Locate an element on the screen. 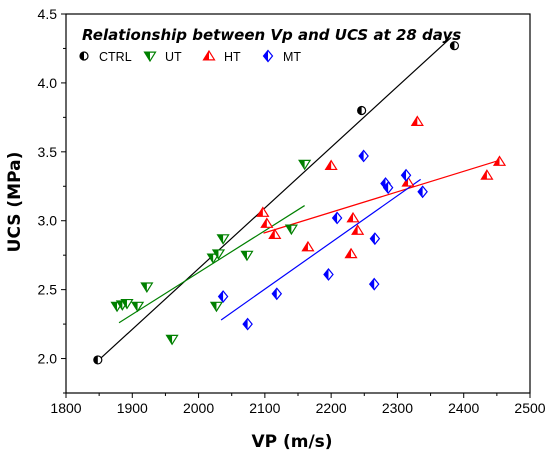 The image size is (550, 460). y-tick-label: 4.0 is located at coordinates (48, 83).